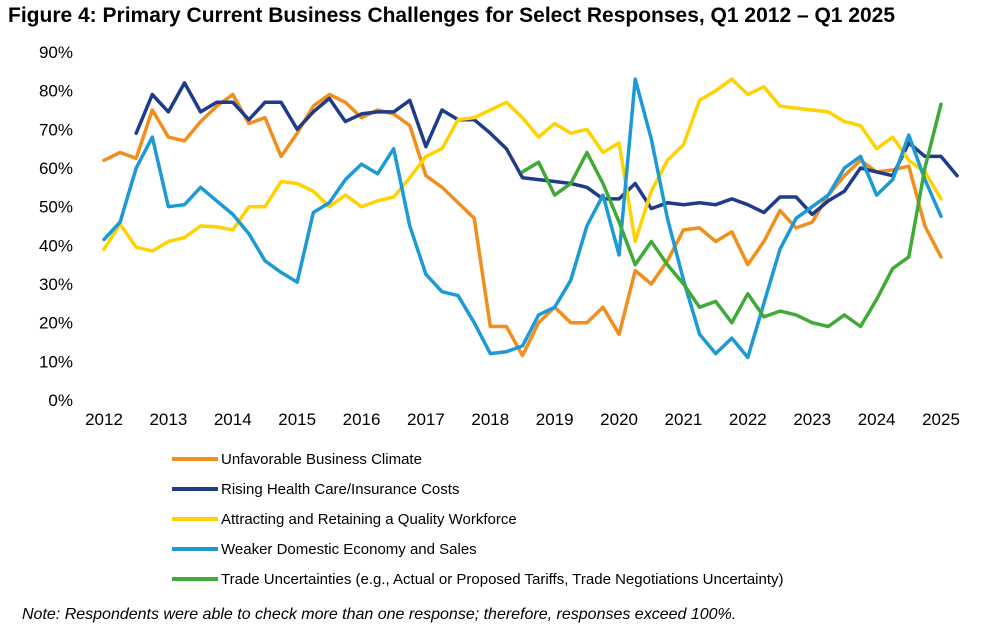  What do you see at coordinates (812, 419) in the screenshot?
I see `x-tick-label: 2023` at bounding box center [812, 419].